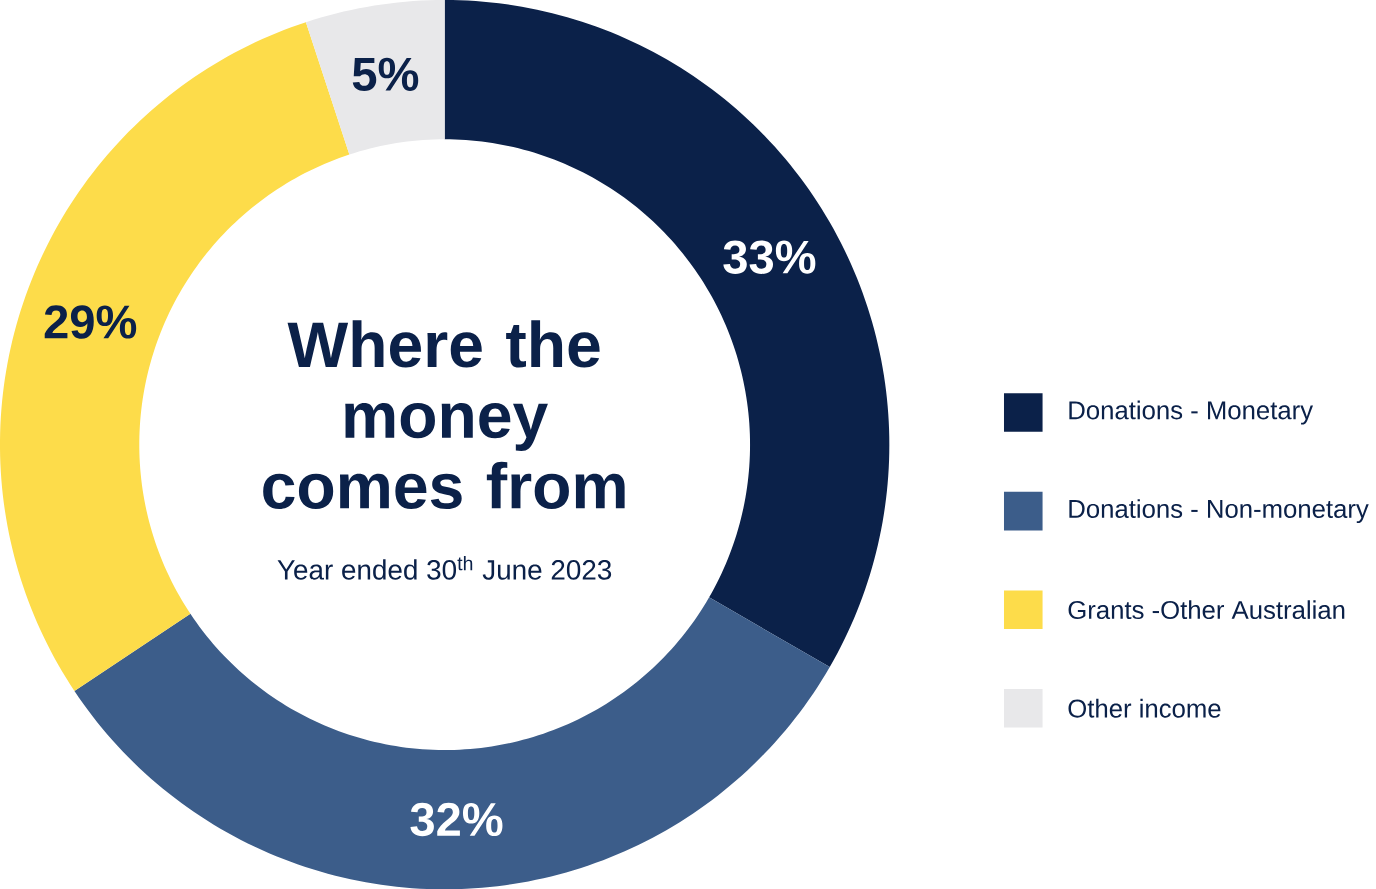 This screenshot has width=1376, height=889. I want to click on text: Where the money comes from, so click(444, 414).